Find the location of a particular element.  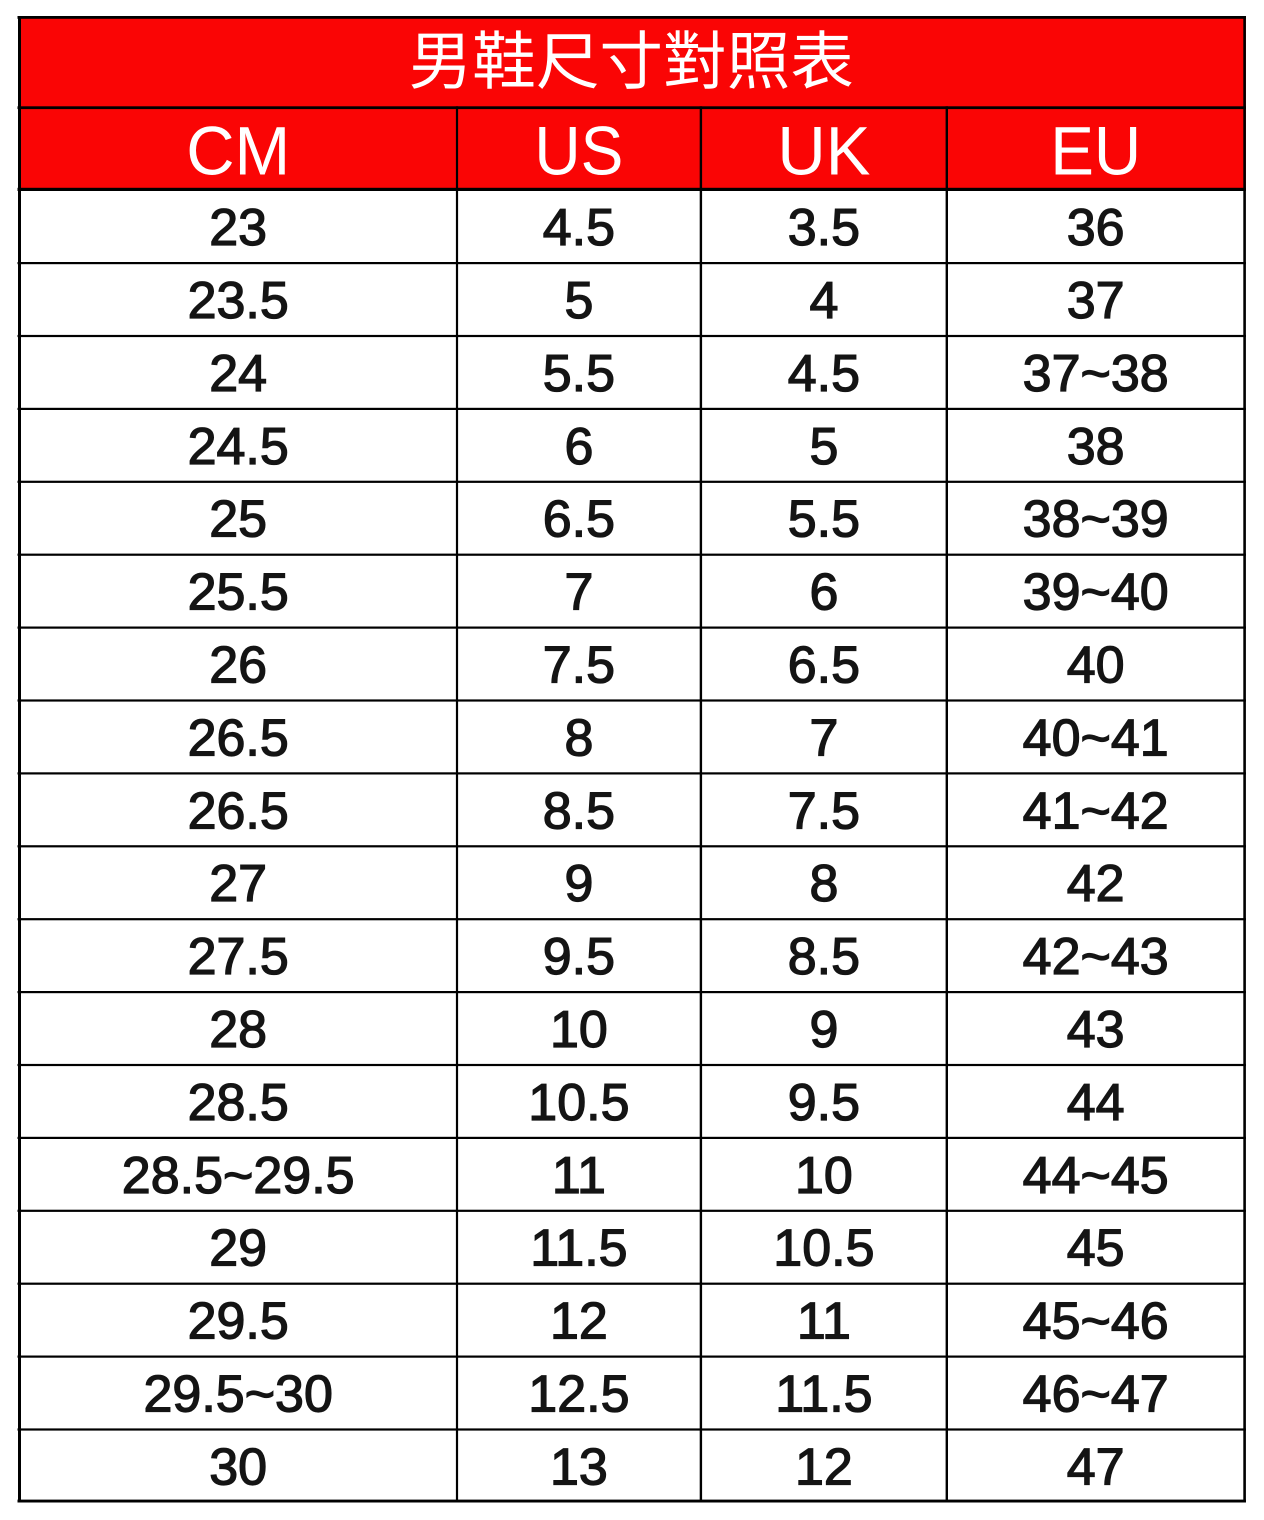

svg-text: 42 is located at coordinates (1096, 884).